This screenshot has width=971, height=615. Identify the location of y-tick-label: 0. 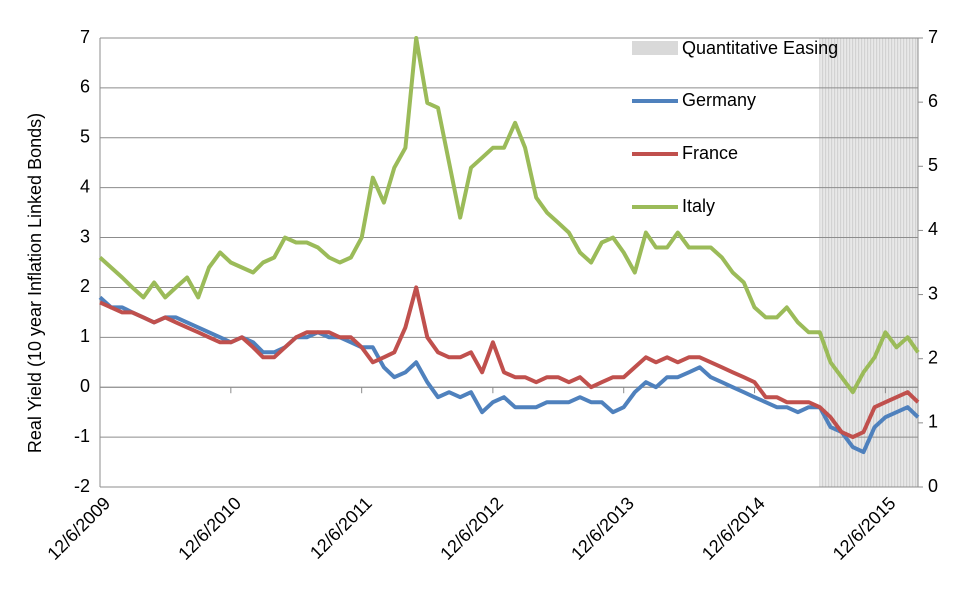
(85, 386).